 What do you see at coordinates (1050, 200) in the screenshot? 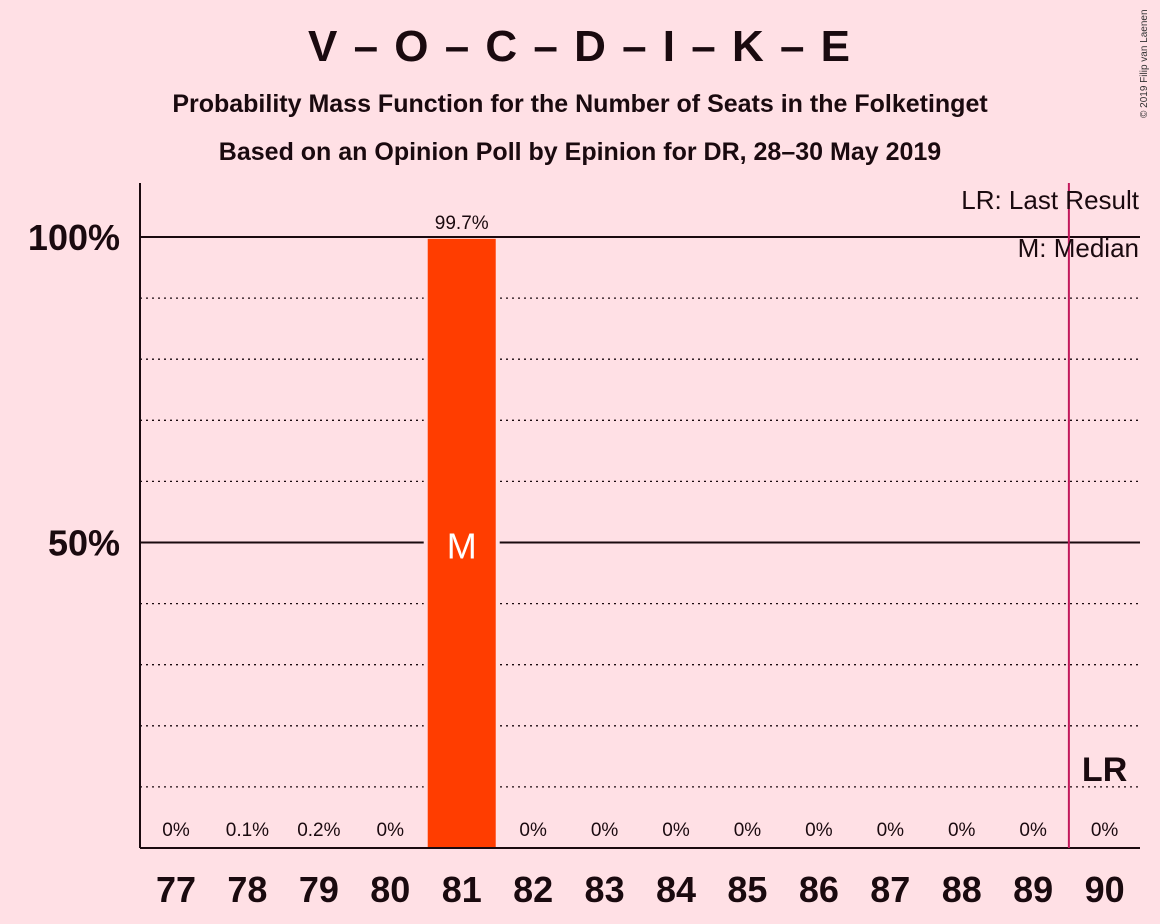
I see `legend-last-result: LR: Last Result` at bounding box center [1050, 200].